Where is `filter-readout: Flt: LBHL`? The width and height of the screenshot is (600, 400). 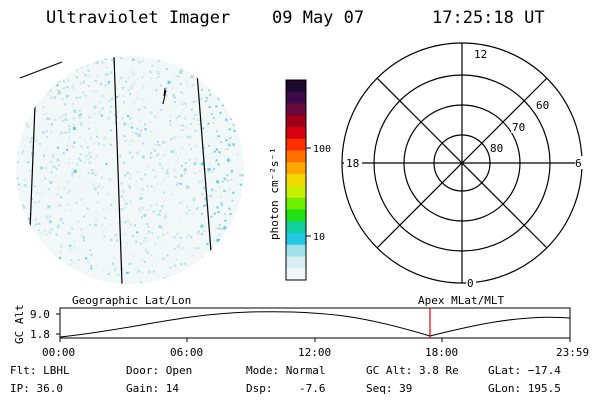
filter-readout: Flt: LBHL is located at coordinates (40, 370).